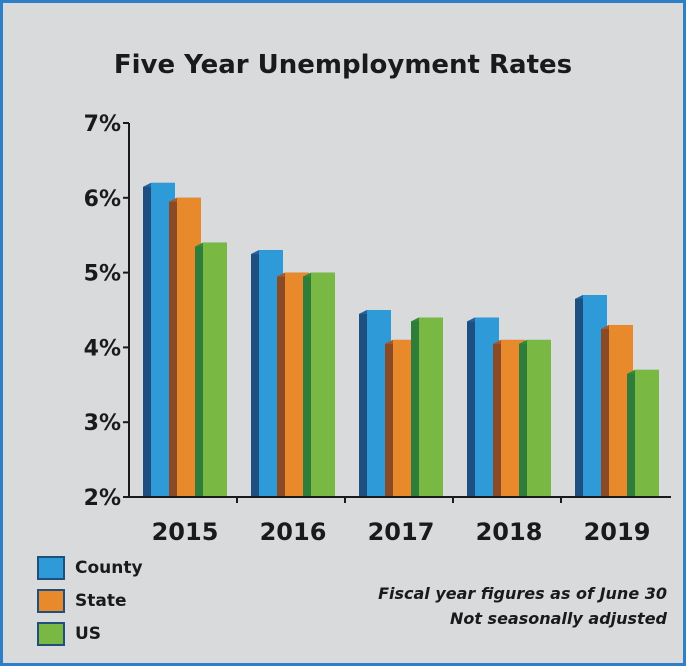 Image resolution: width=686 pixels, height=666 pixels. I want to click on bar-us-2015, so click(211, 369).